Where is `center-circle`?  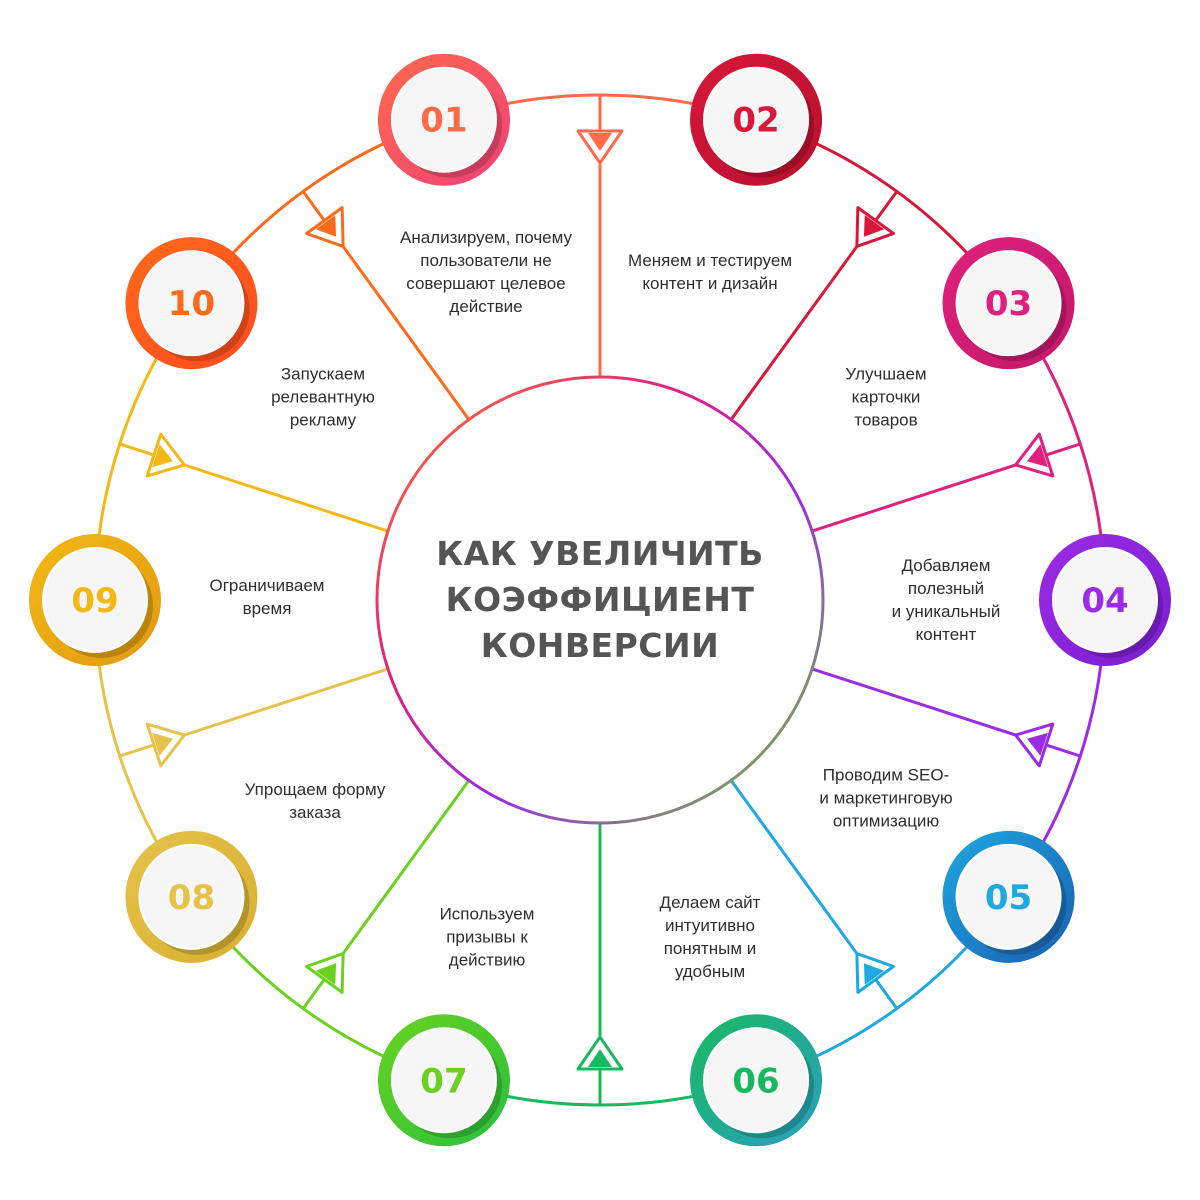 center-circle is located at coordinates (600, 600).